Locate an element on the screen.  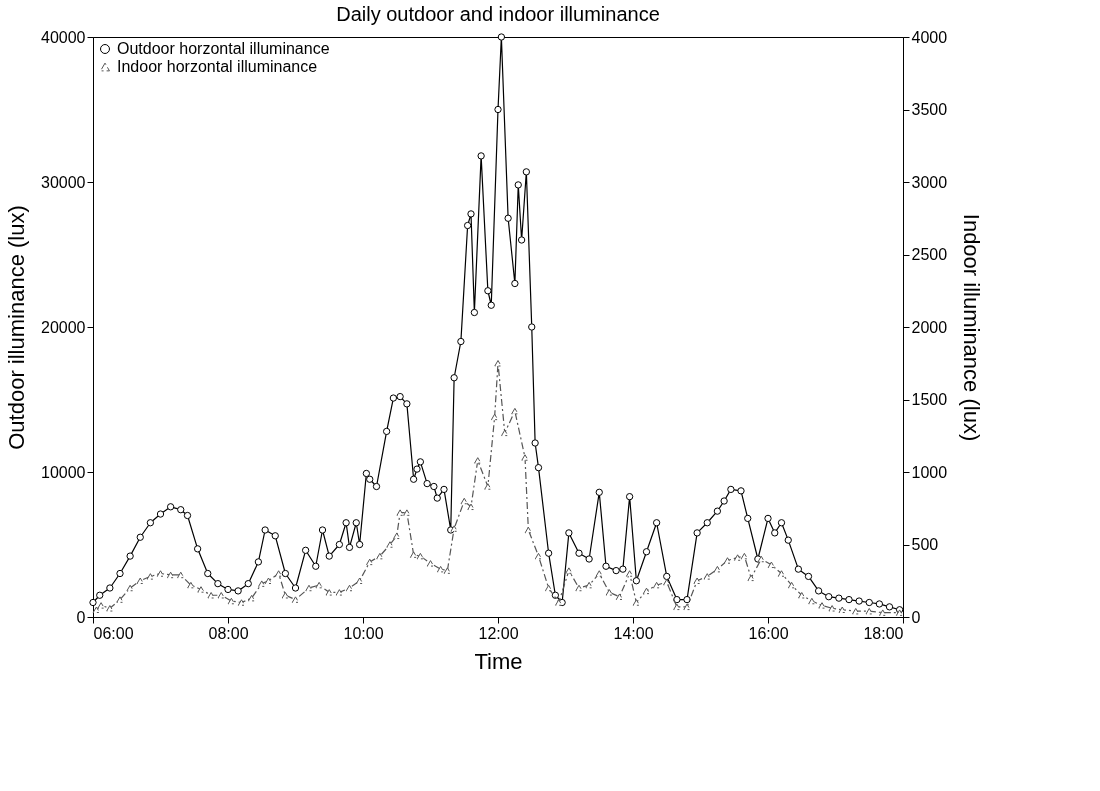
x-tick-label: 08:00 is located at coordinates (228, 633).